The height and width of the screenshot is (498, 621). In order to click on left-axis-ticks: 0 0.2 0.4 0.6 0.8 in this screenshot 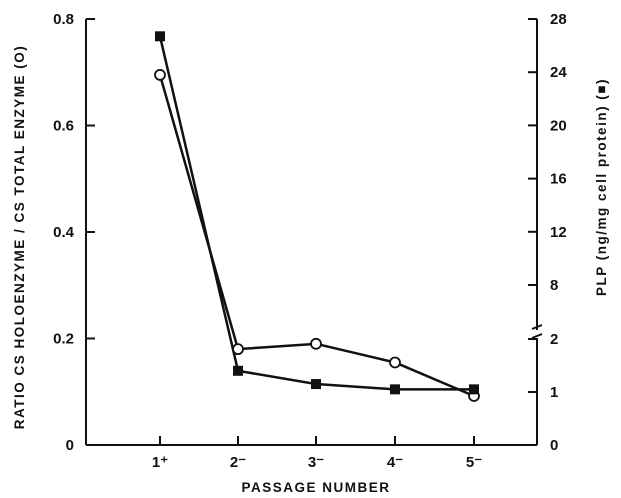, I will do `click(74, 232)`.